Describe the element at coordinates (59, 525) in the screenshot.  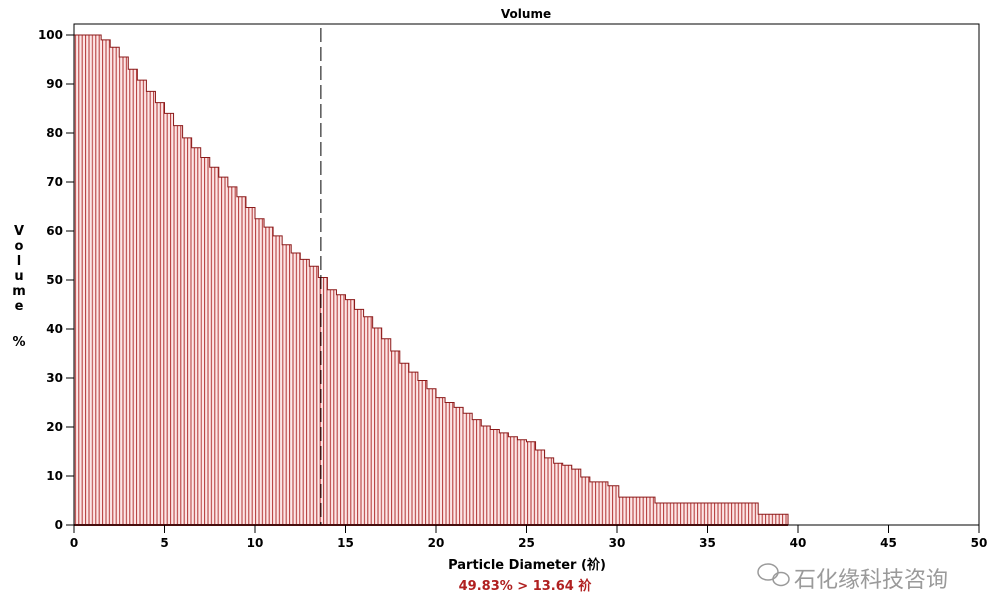
I see `y-tick-label: 0` at that location.